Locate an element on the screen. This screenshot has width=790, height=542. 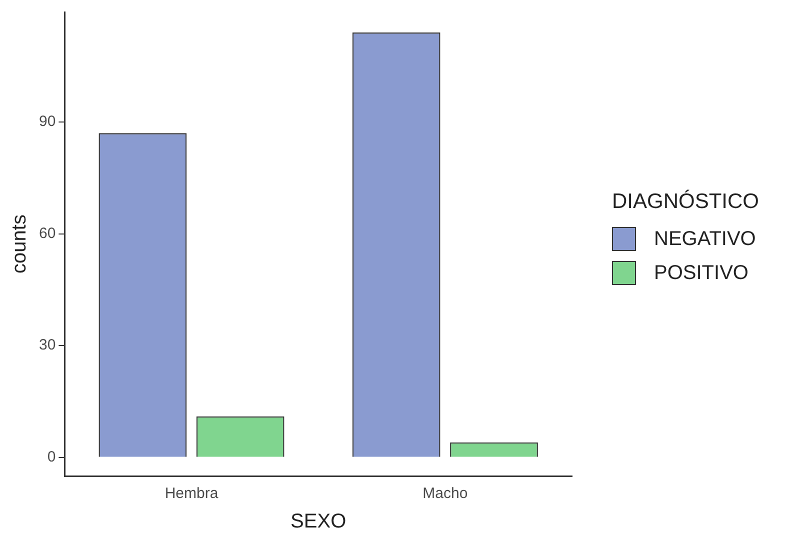
x-tick-label: Hembra is located at coordinates (191, 493).